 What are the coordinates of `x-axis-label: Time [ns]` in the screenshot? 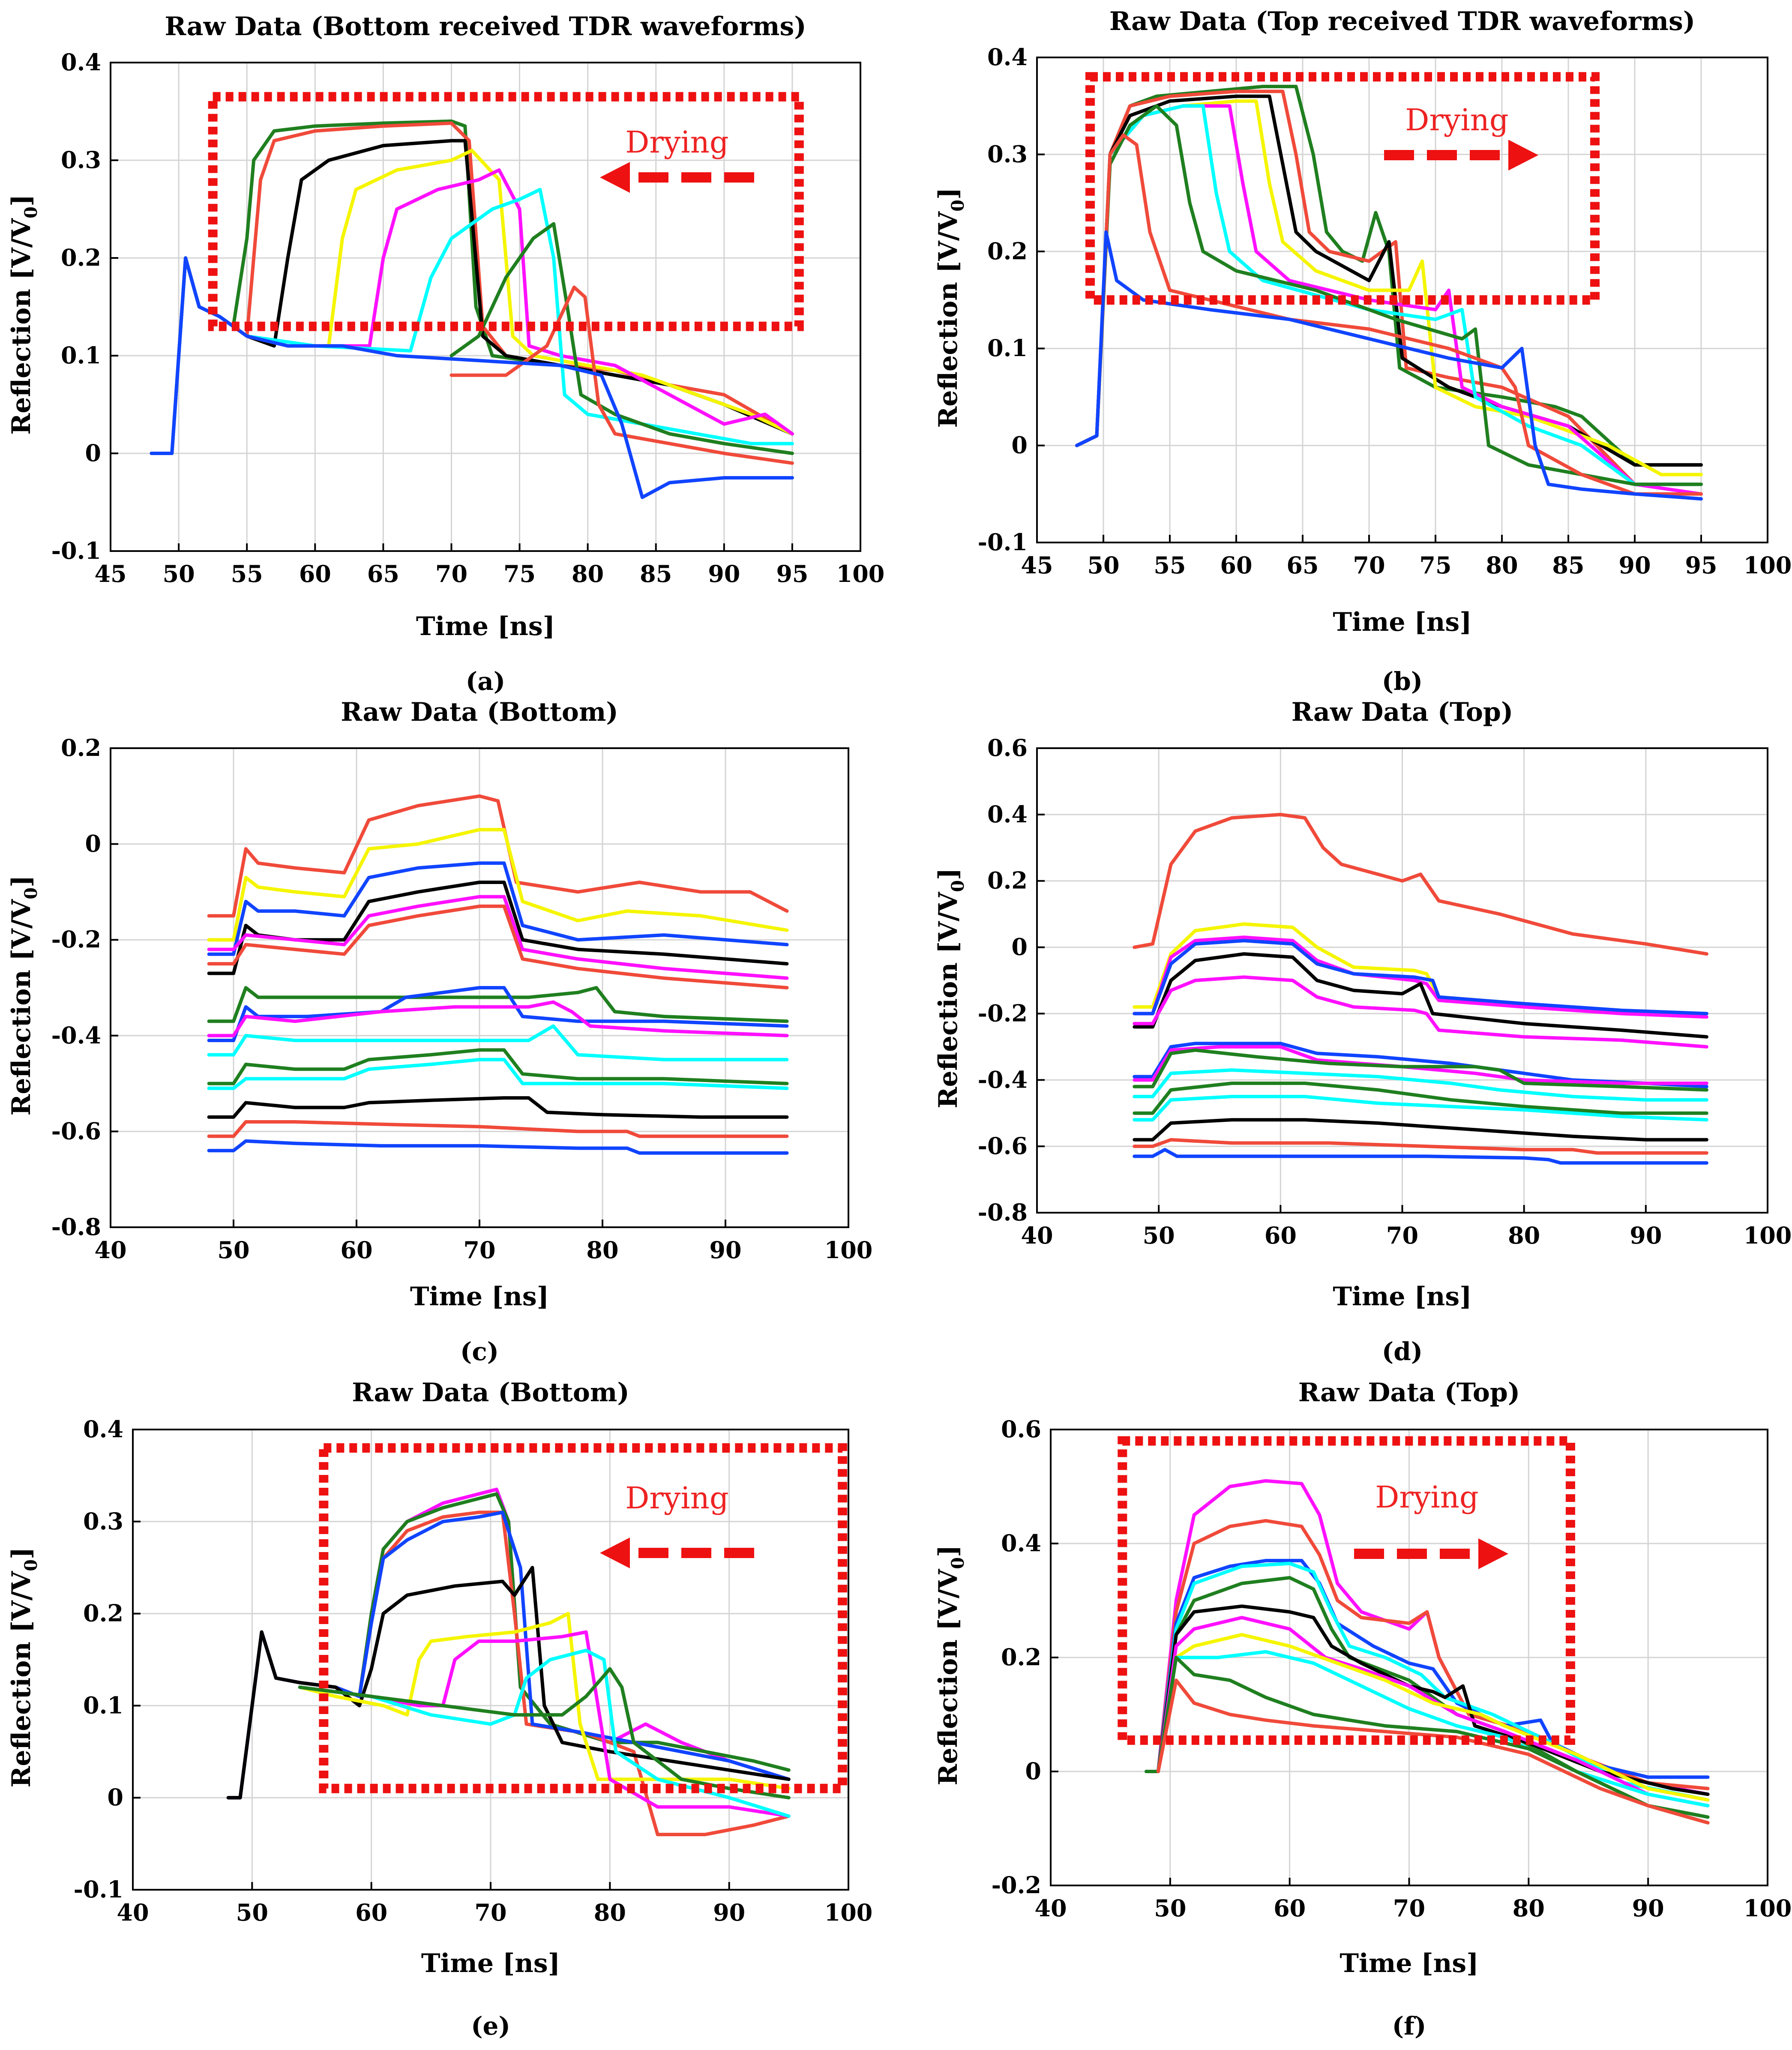 It's located at (479, 1297).